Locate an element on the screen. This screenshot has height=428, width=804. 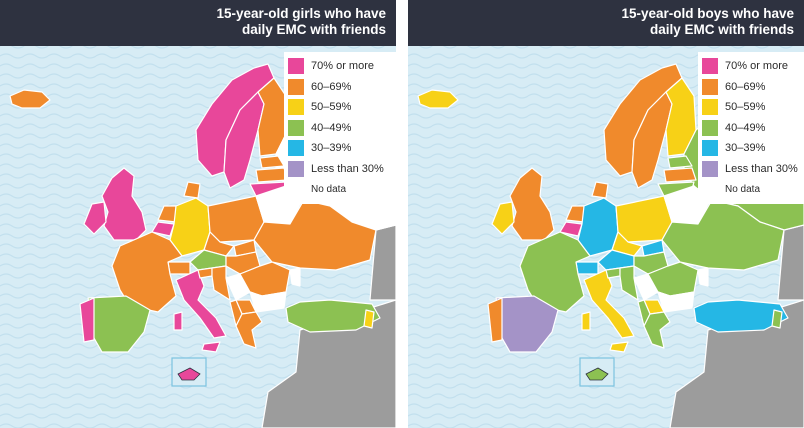
country-estonia is located at coordinates (680, 162).